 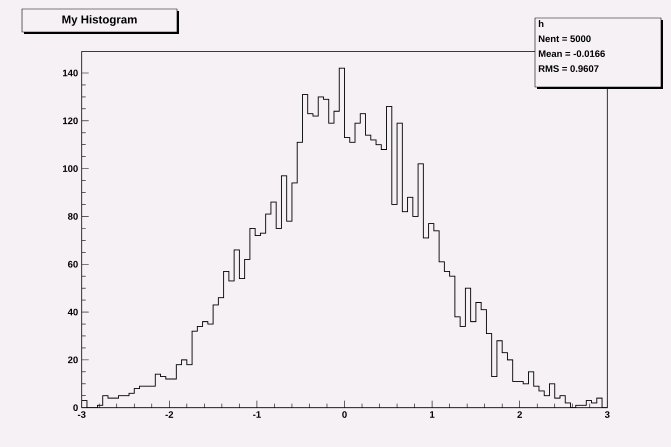 What do you see at coordinates (519, 414) in the screenshot?
I see `x-tick-label: 2` at bounding box center [519, 414].